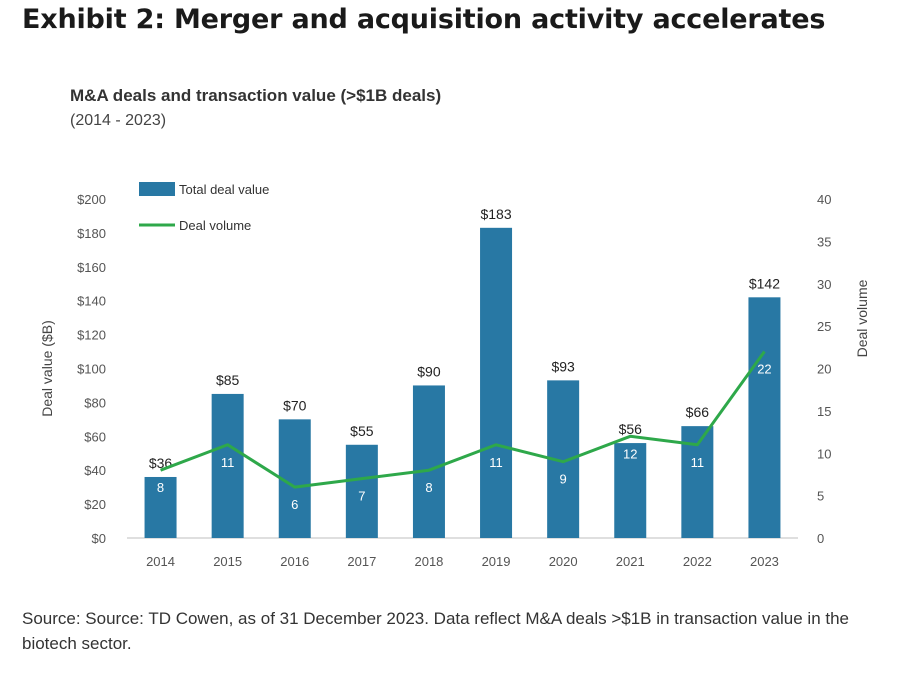 This screenshot has height=673, width=906. I want to click on y-right-tick-label: 10, so click(824, 453).